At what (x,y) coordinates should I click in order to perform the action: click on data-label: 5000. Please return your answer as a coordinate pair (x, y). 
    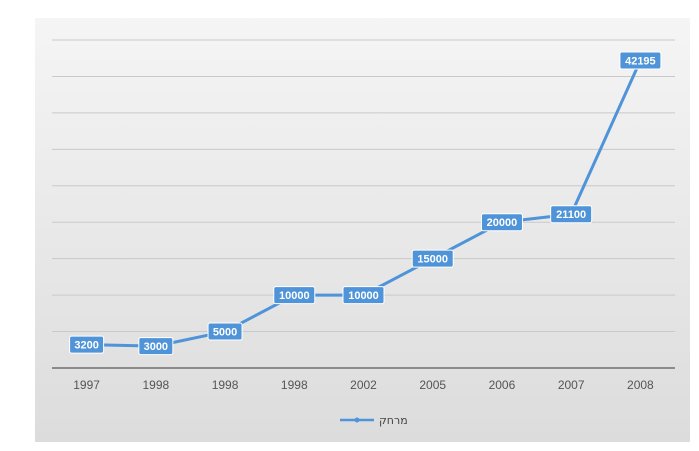
    Looking at the image, I should click on (225, 333).